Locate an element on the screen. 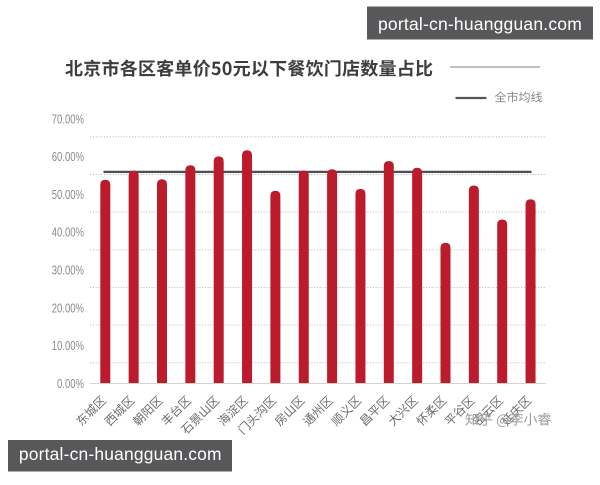 Image resolution: width=600 pixels, height=485 pixels. svg-text: 20.00% is located at coordinates (68, 309).